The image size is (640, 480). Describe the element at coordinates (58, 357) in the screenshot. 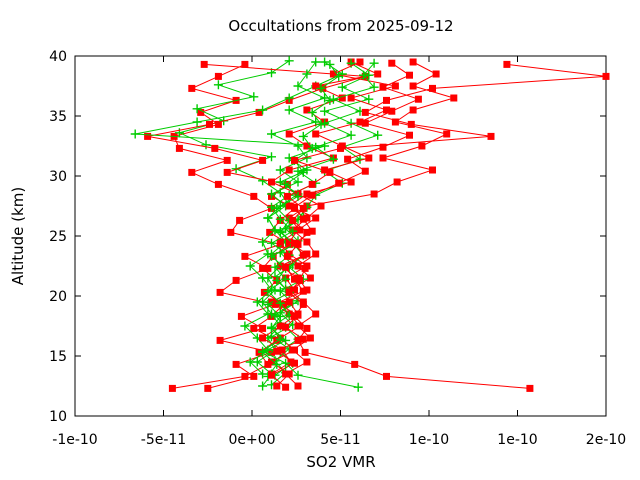

I see `y-tick-label: 15` at that location.